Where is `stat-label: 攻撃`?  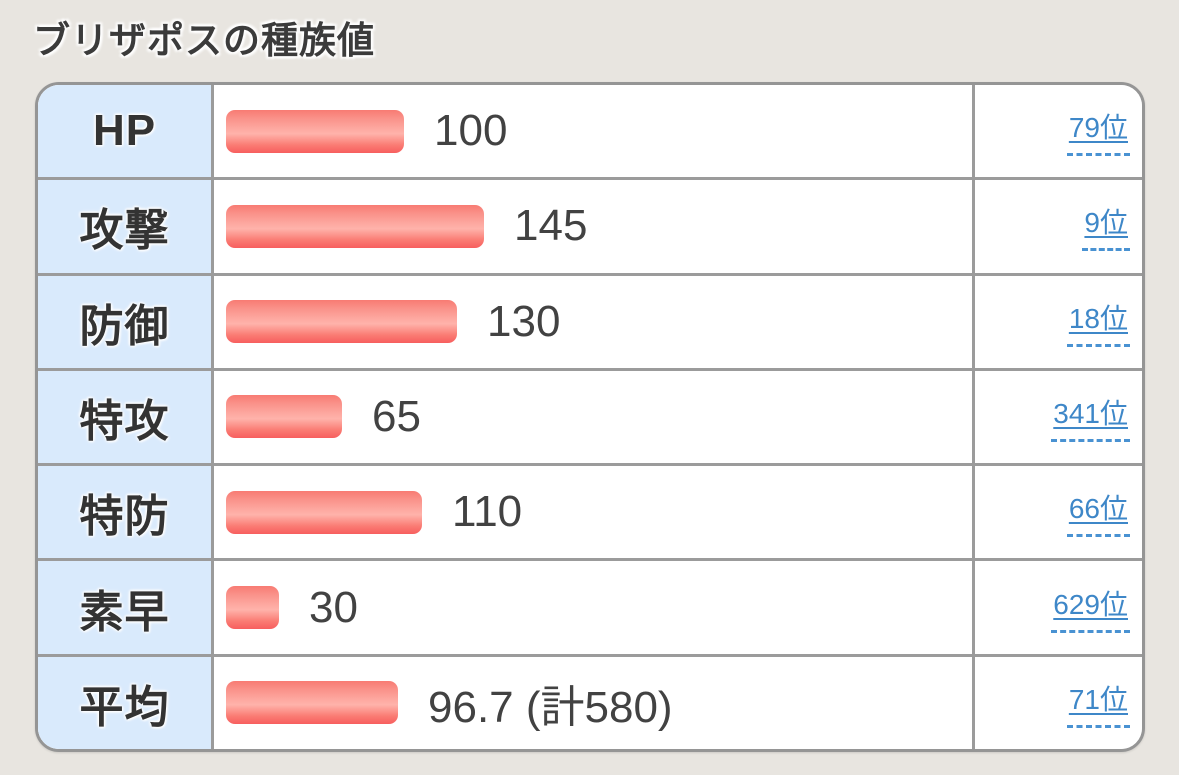
stat-label: 攻撃 is located at coordinates (124, 231).